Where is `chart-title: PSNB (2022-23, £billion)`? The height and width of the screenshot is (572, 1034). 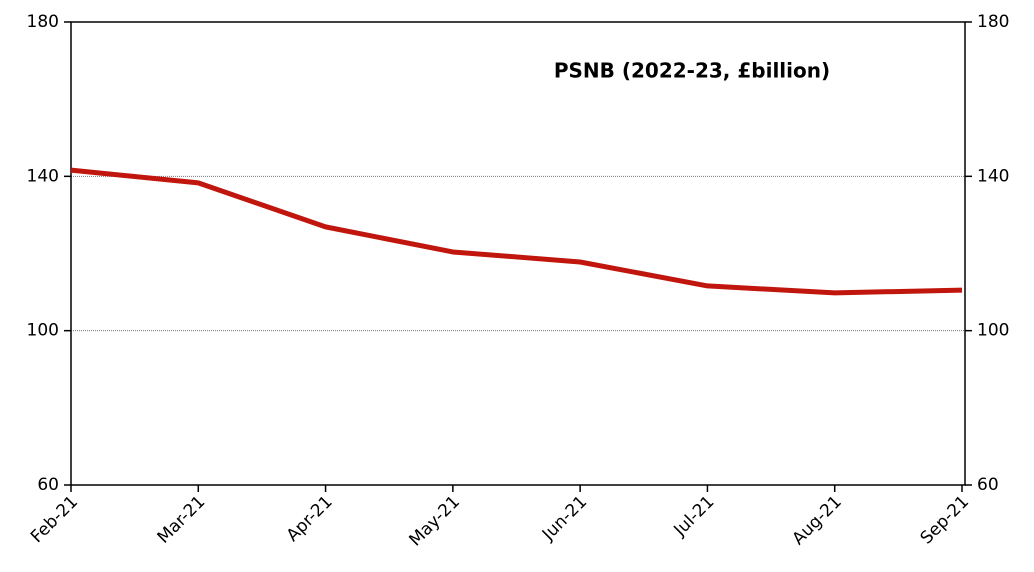
chart-title: PSNB (2022-23, £billion) is located at coordinates (692, 71).